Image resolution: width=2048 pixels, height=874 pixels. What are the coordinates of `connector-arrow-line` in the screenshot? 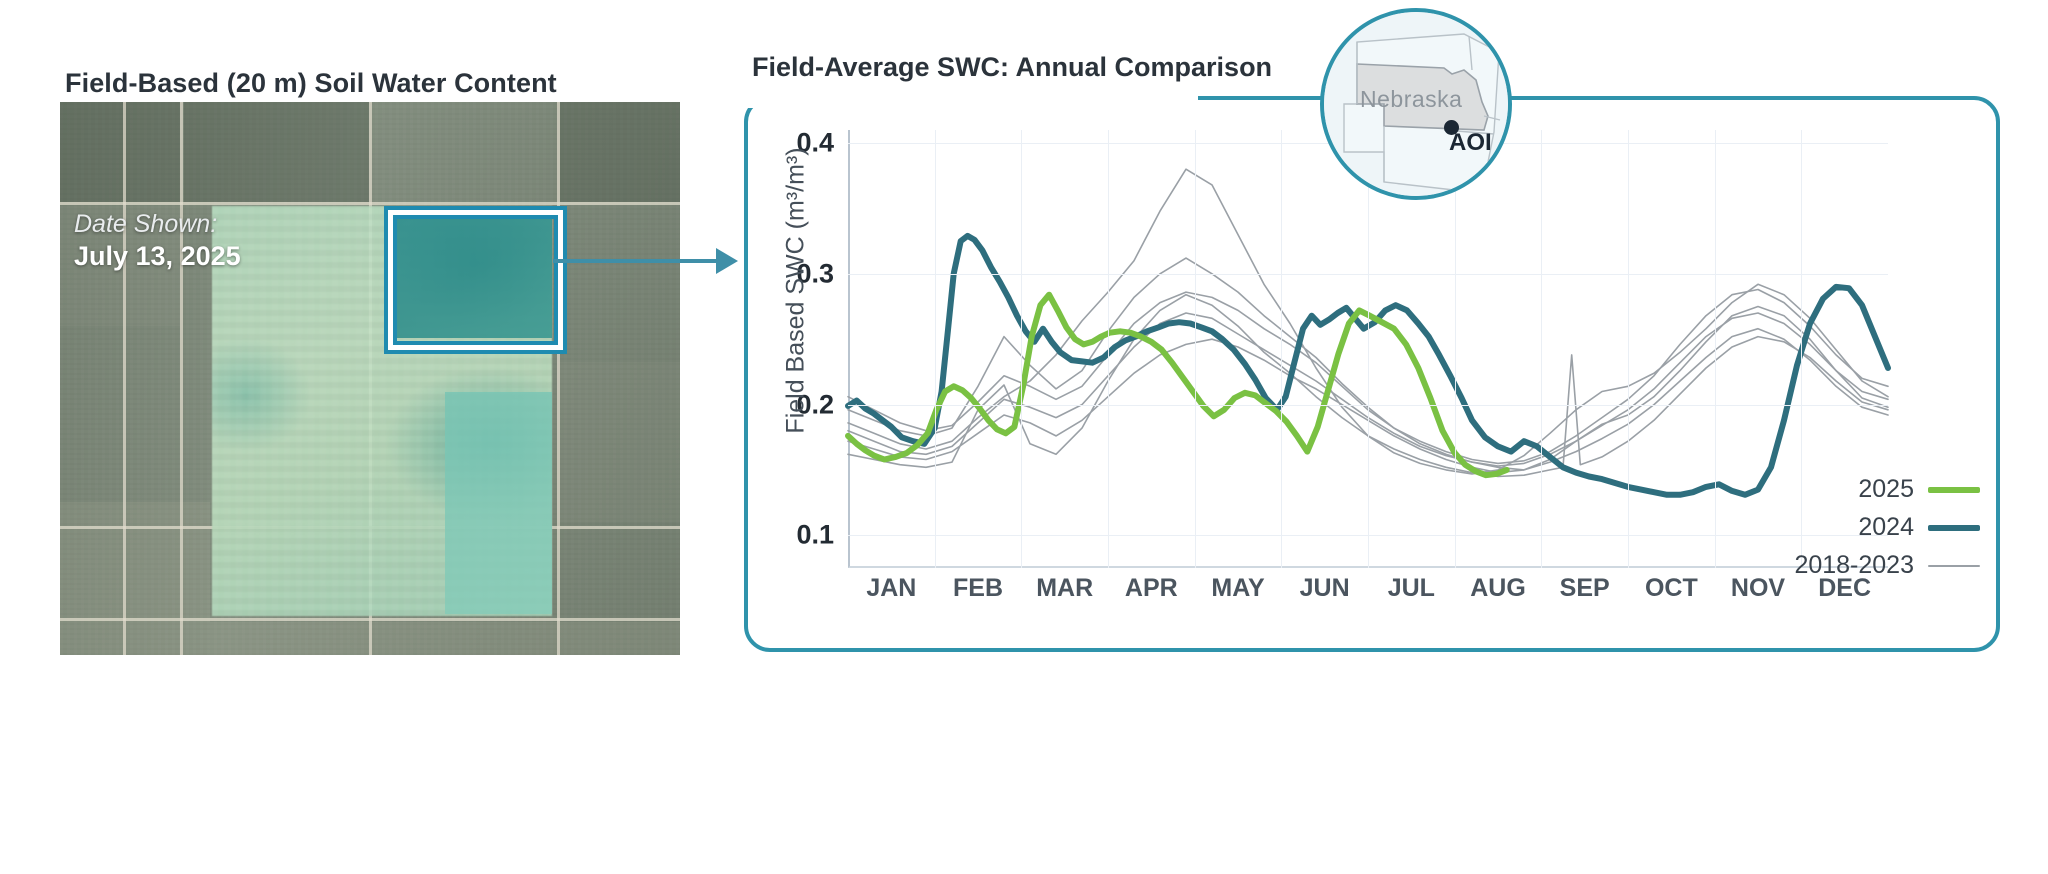 It's located at (636, 261).